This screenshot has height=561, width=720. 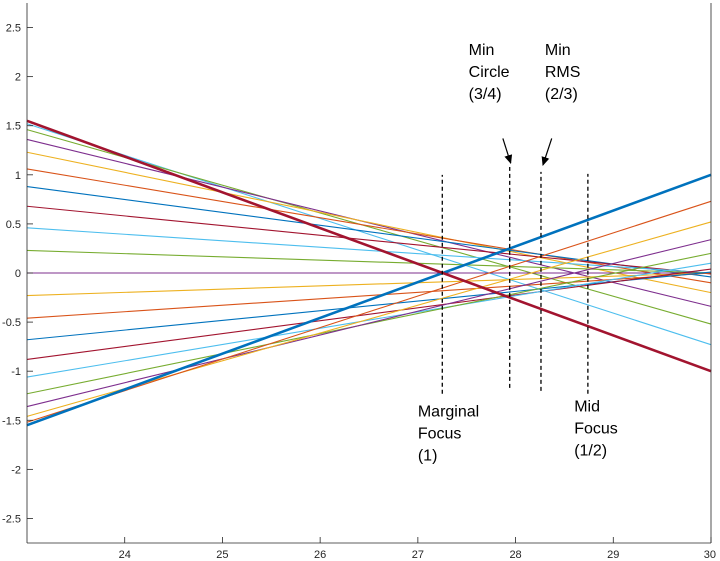 What do you see at coordinates (16, 372) in the screenshot?
I see `y-tick-label: -1` at bounding box center [16, 372].